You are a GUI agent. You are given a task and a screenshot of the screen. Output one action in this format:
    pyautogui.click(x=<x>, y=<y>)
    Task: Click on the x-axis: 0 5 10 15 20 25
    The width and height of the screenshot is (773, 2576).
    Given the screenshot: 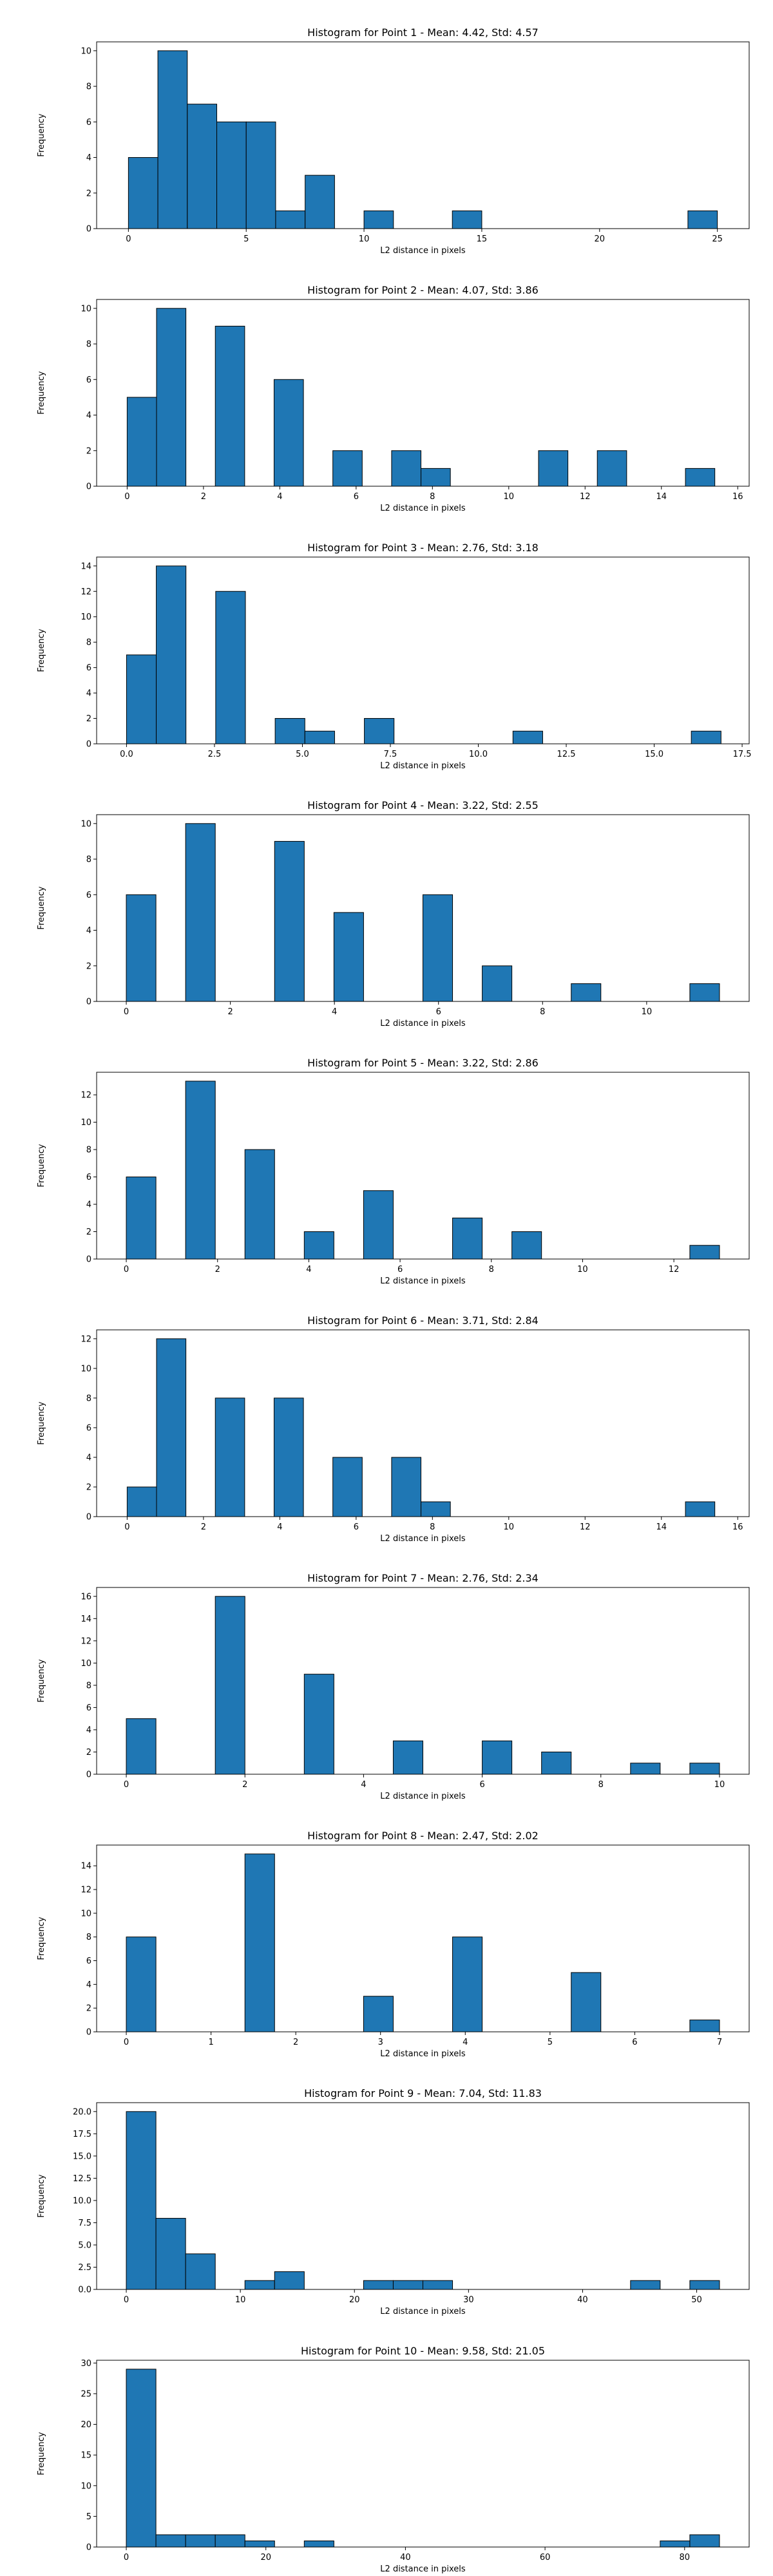 What is the action you would take?
    pyautogui.click(x=424, y=237)
    